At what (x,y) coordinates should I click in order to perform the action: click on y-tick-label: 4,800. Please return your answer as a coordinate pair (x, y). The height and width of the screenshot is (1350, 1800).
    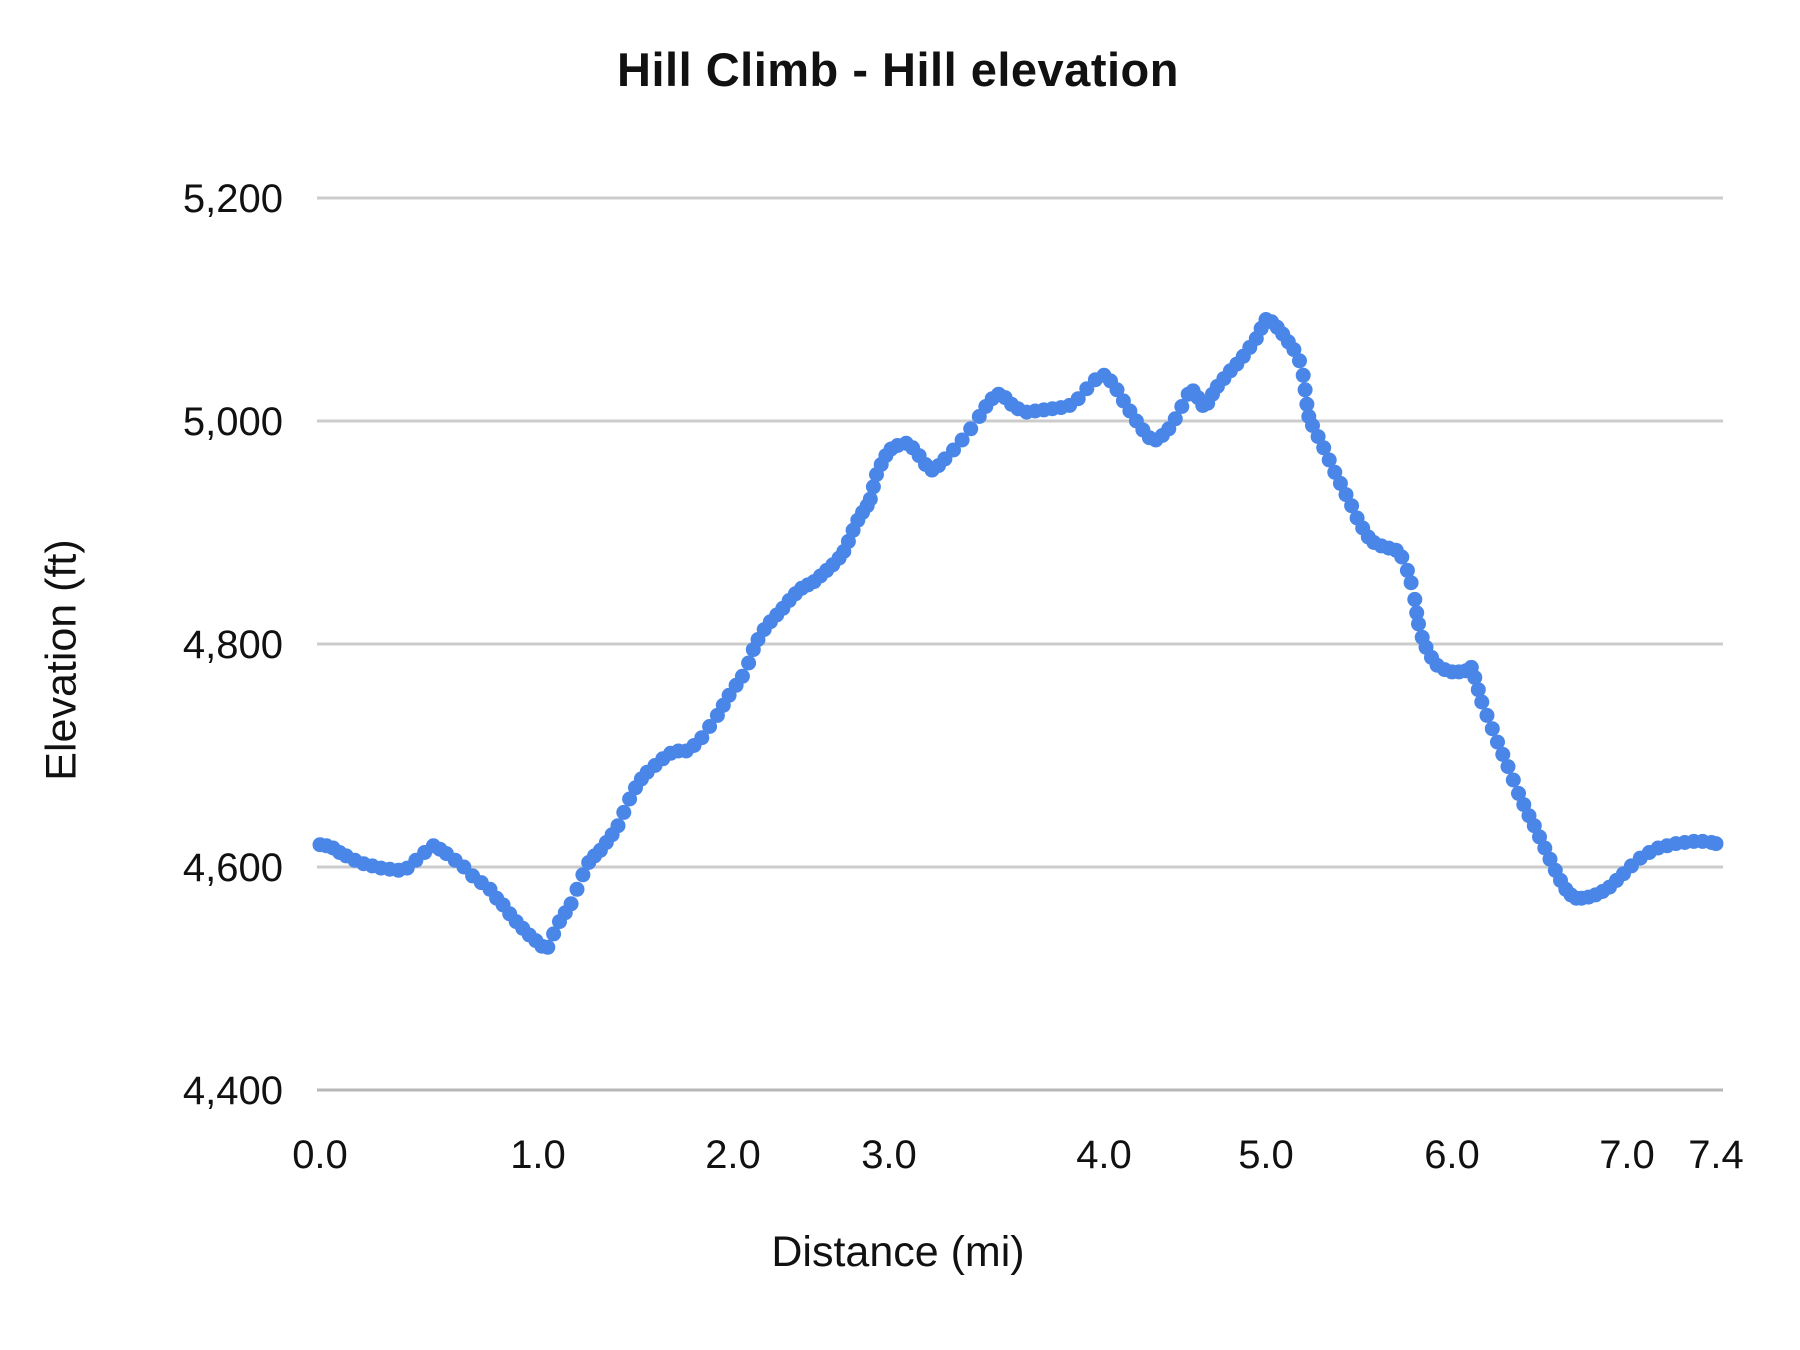
    Looking at the image, I should click on (233, 645).